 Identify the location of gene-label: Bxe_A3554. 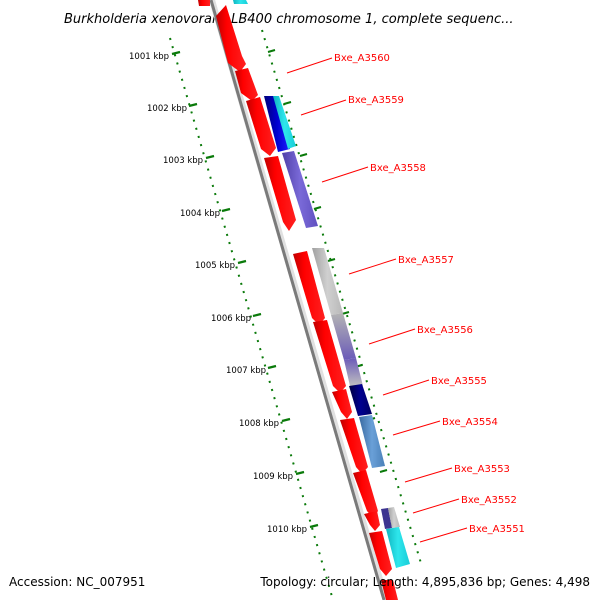
(470, 422).